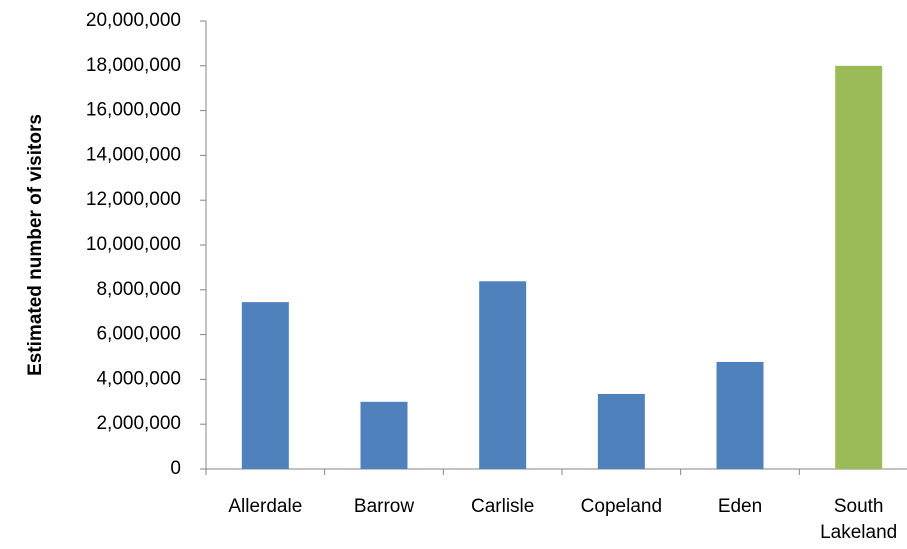 This screenshot has width=907, height=549. Describe the element at coordinates (133, 110) in the screenshot. I see `y-tick-label: 16,000,000` at that location.